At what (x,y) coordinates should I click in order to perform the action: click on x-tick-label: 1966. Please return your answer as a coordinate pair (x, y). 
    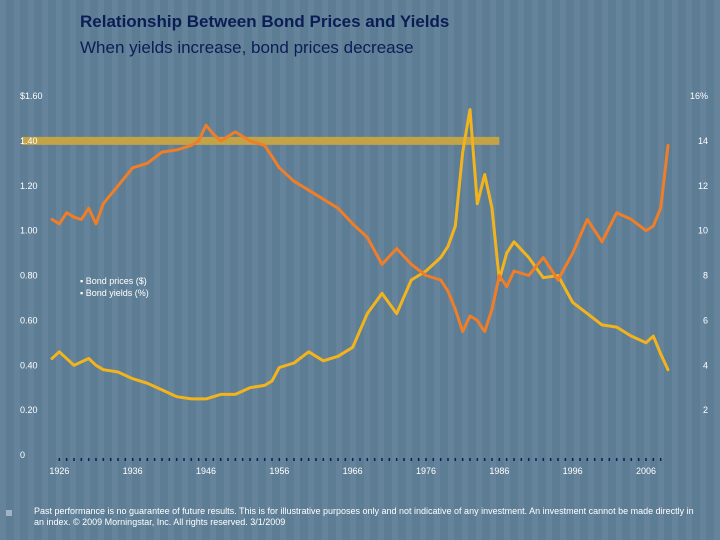
    Looking at the image, I should click on (353, 471).